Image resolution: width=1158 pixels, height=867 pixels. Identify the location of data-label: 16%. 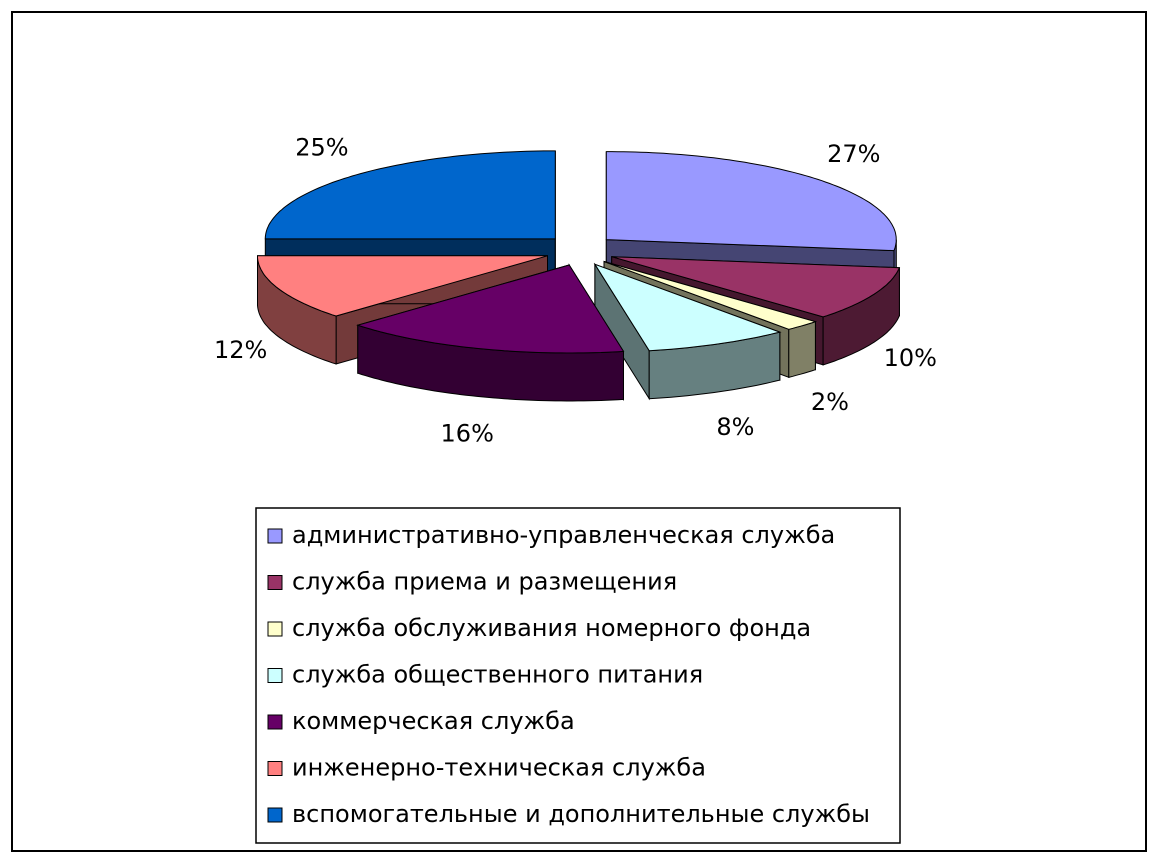
(467, 434).